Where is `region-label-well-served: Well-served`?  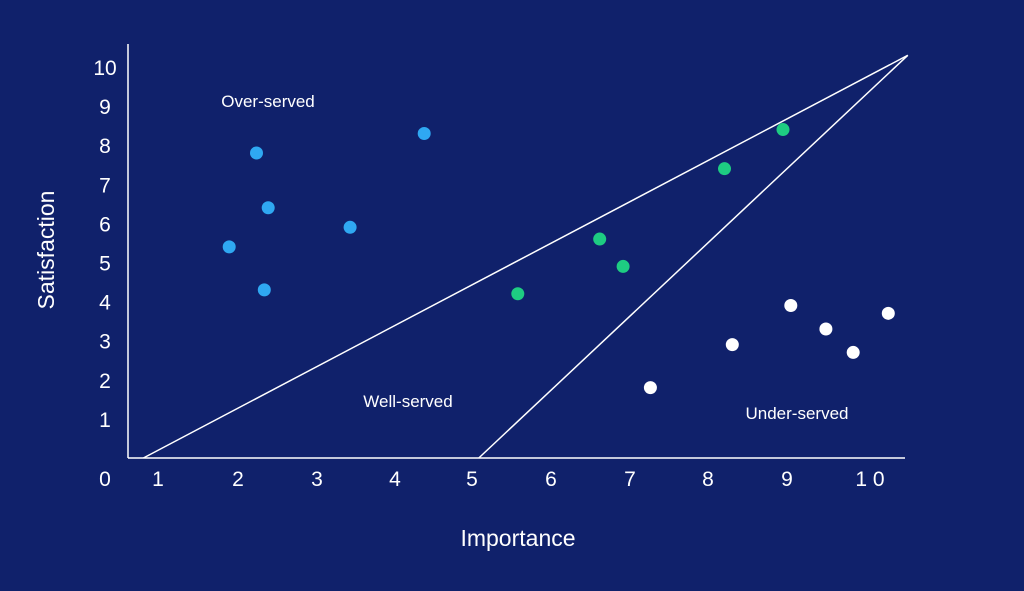 region-label-well-served: Well-served is located at coordinates (407, 401).